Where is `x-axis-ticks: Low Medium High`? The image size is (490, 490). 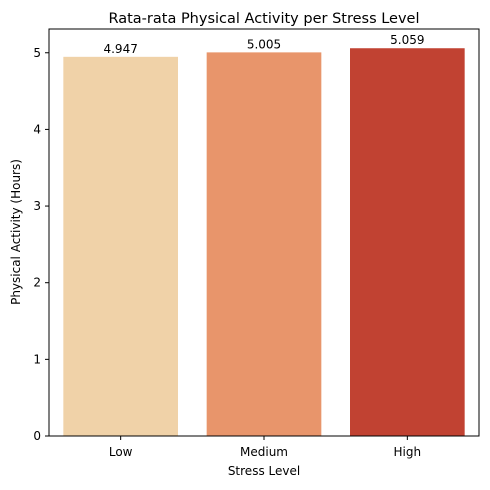 x-axis-ticks: Low Medium High is located at coordinates (265, 447).